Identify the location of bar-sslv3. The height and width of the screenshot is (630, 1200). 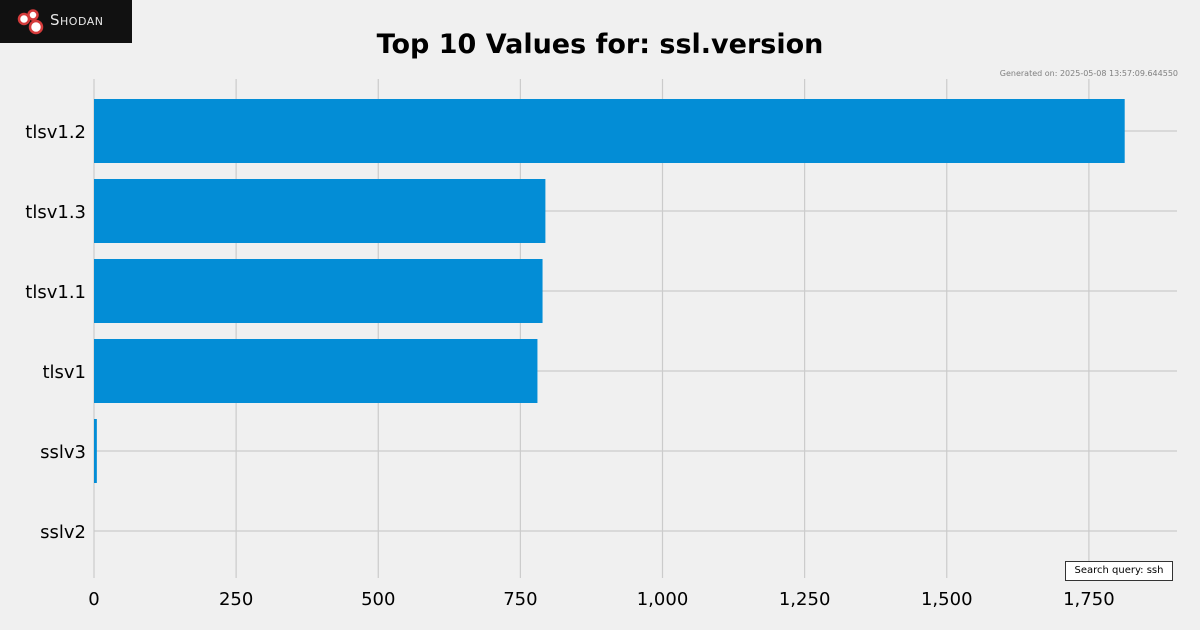
(95, 451).